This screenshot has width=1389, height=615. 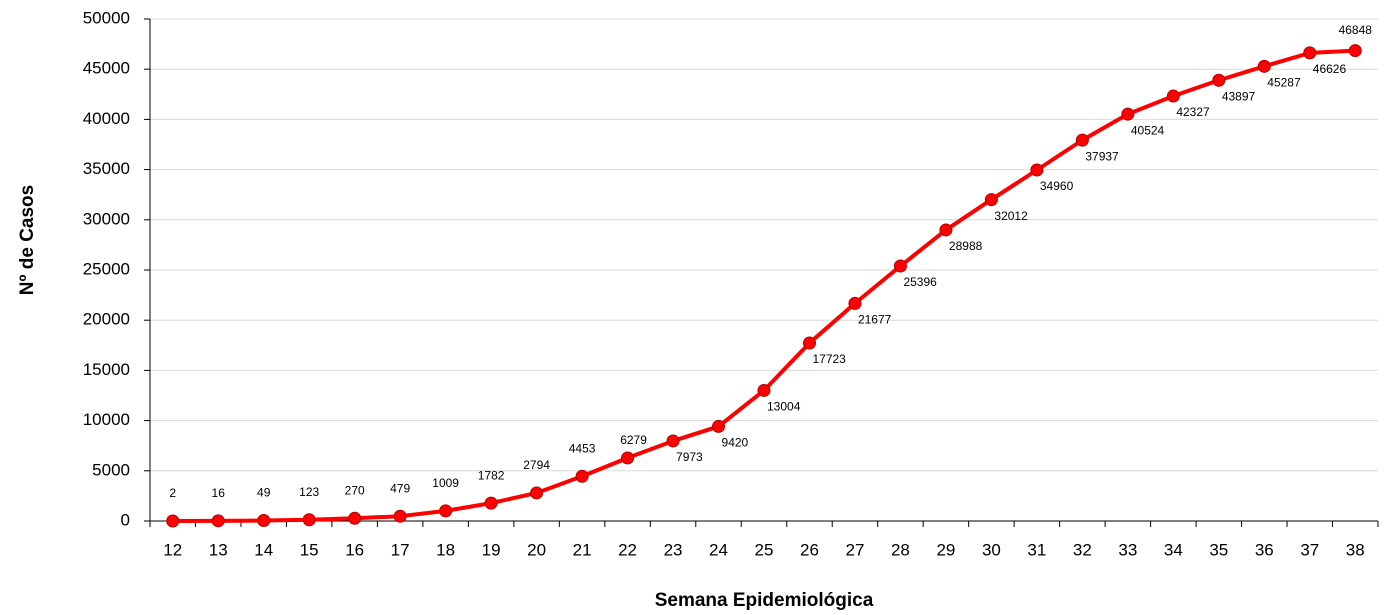 What do you see at coordinates (1284, 82) in the screenshot?
I see `data-label: 45287` at bounding box center [1284, 82].